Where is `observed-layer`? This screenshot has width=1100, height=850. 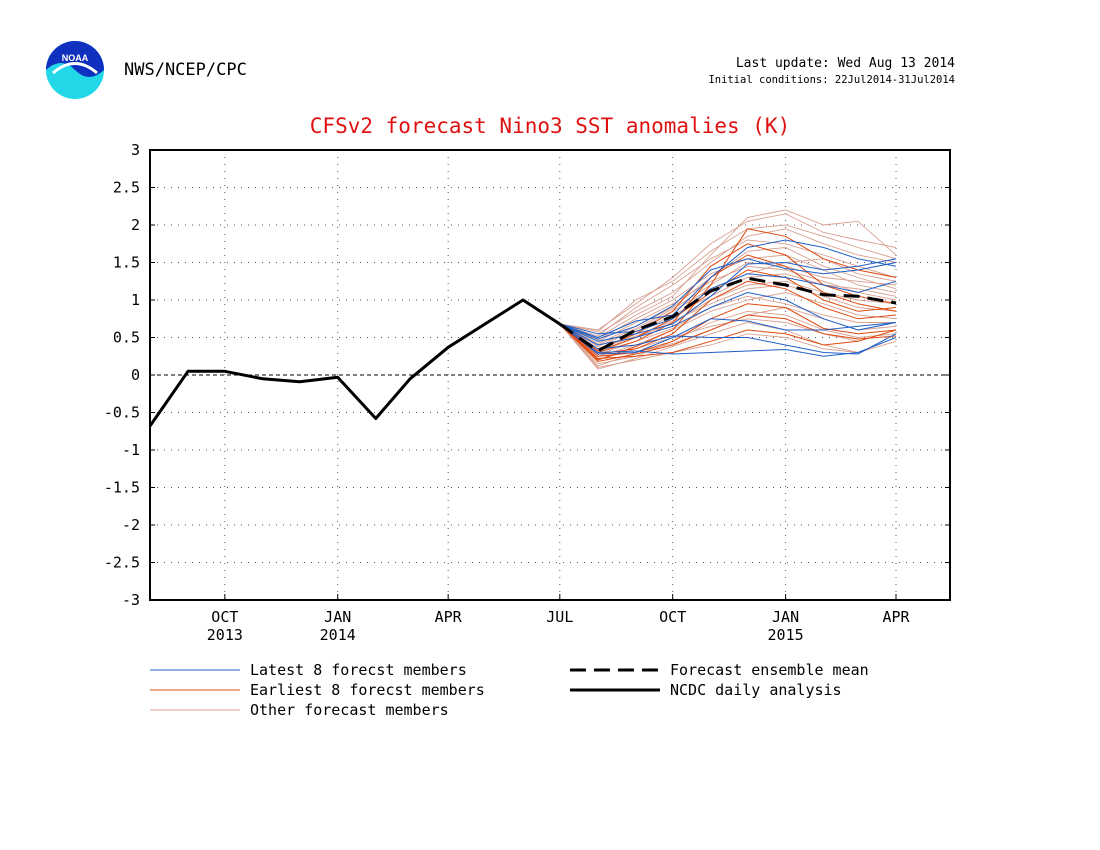
observed-layer is located at coordinates (354, 362).